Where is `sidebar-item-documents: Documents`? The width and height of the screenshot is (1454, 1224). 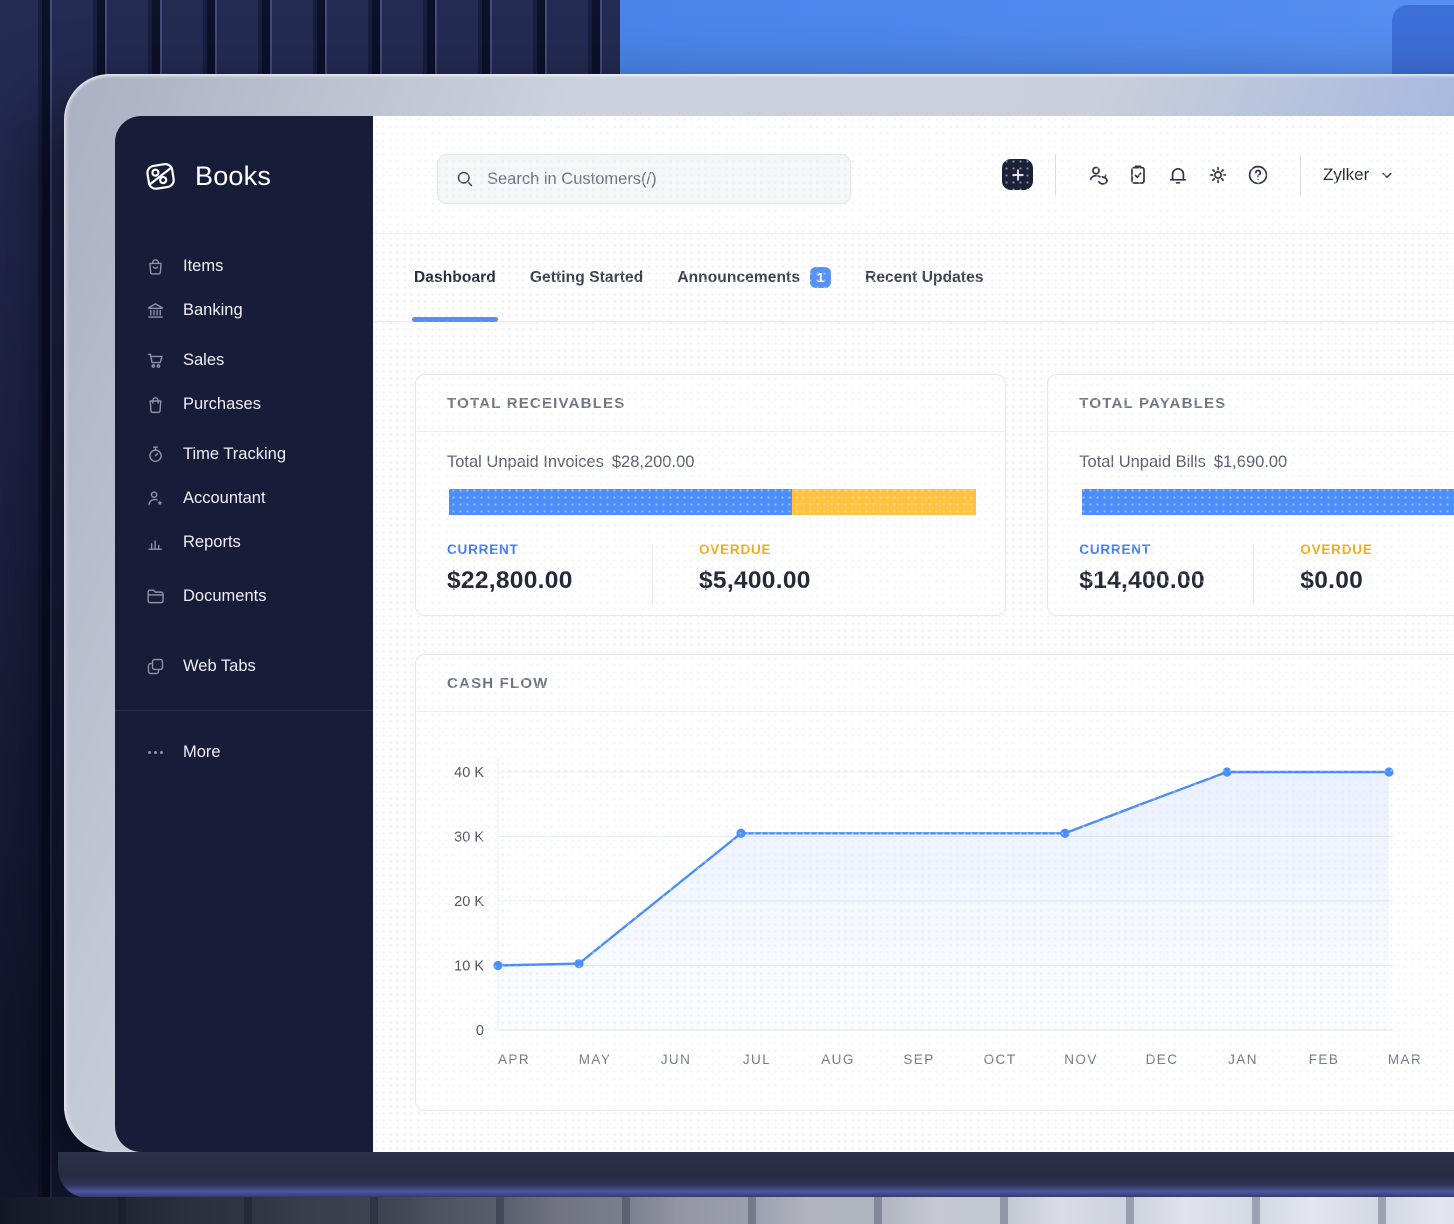
sidebar-item-documents: Documents is located at coordinates (259, 596).